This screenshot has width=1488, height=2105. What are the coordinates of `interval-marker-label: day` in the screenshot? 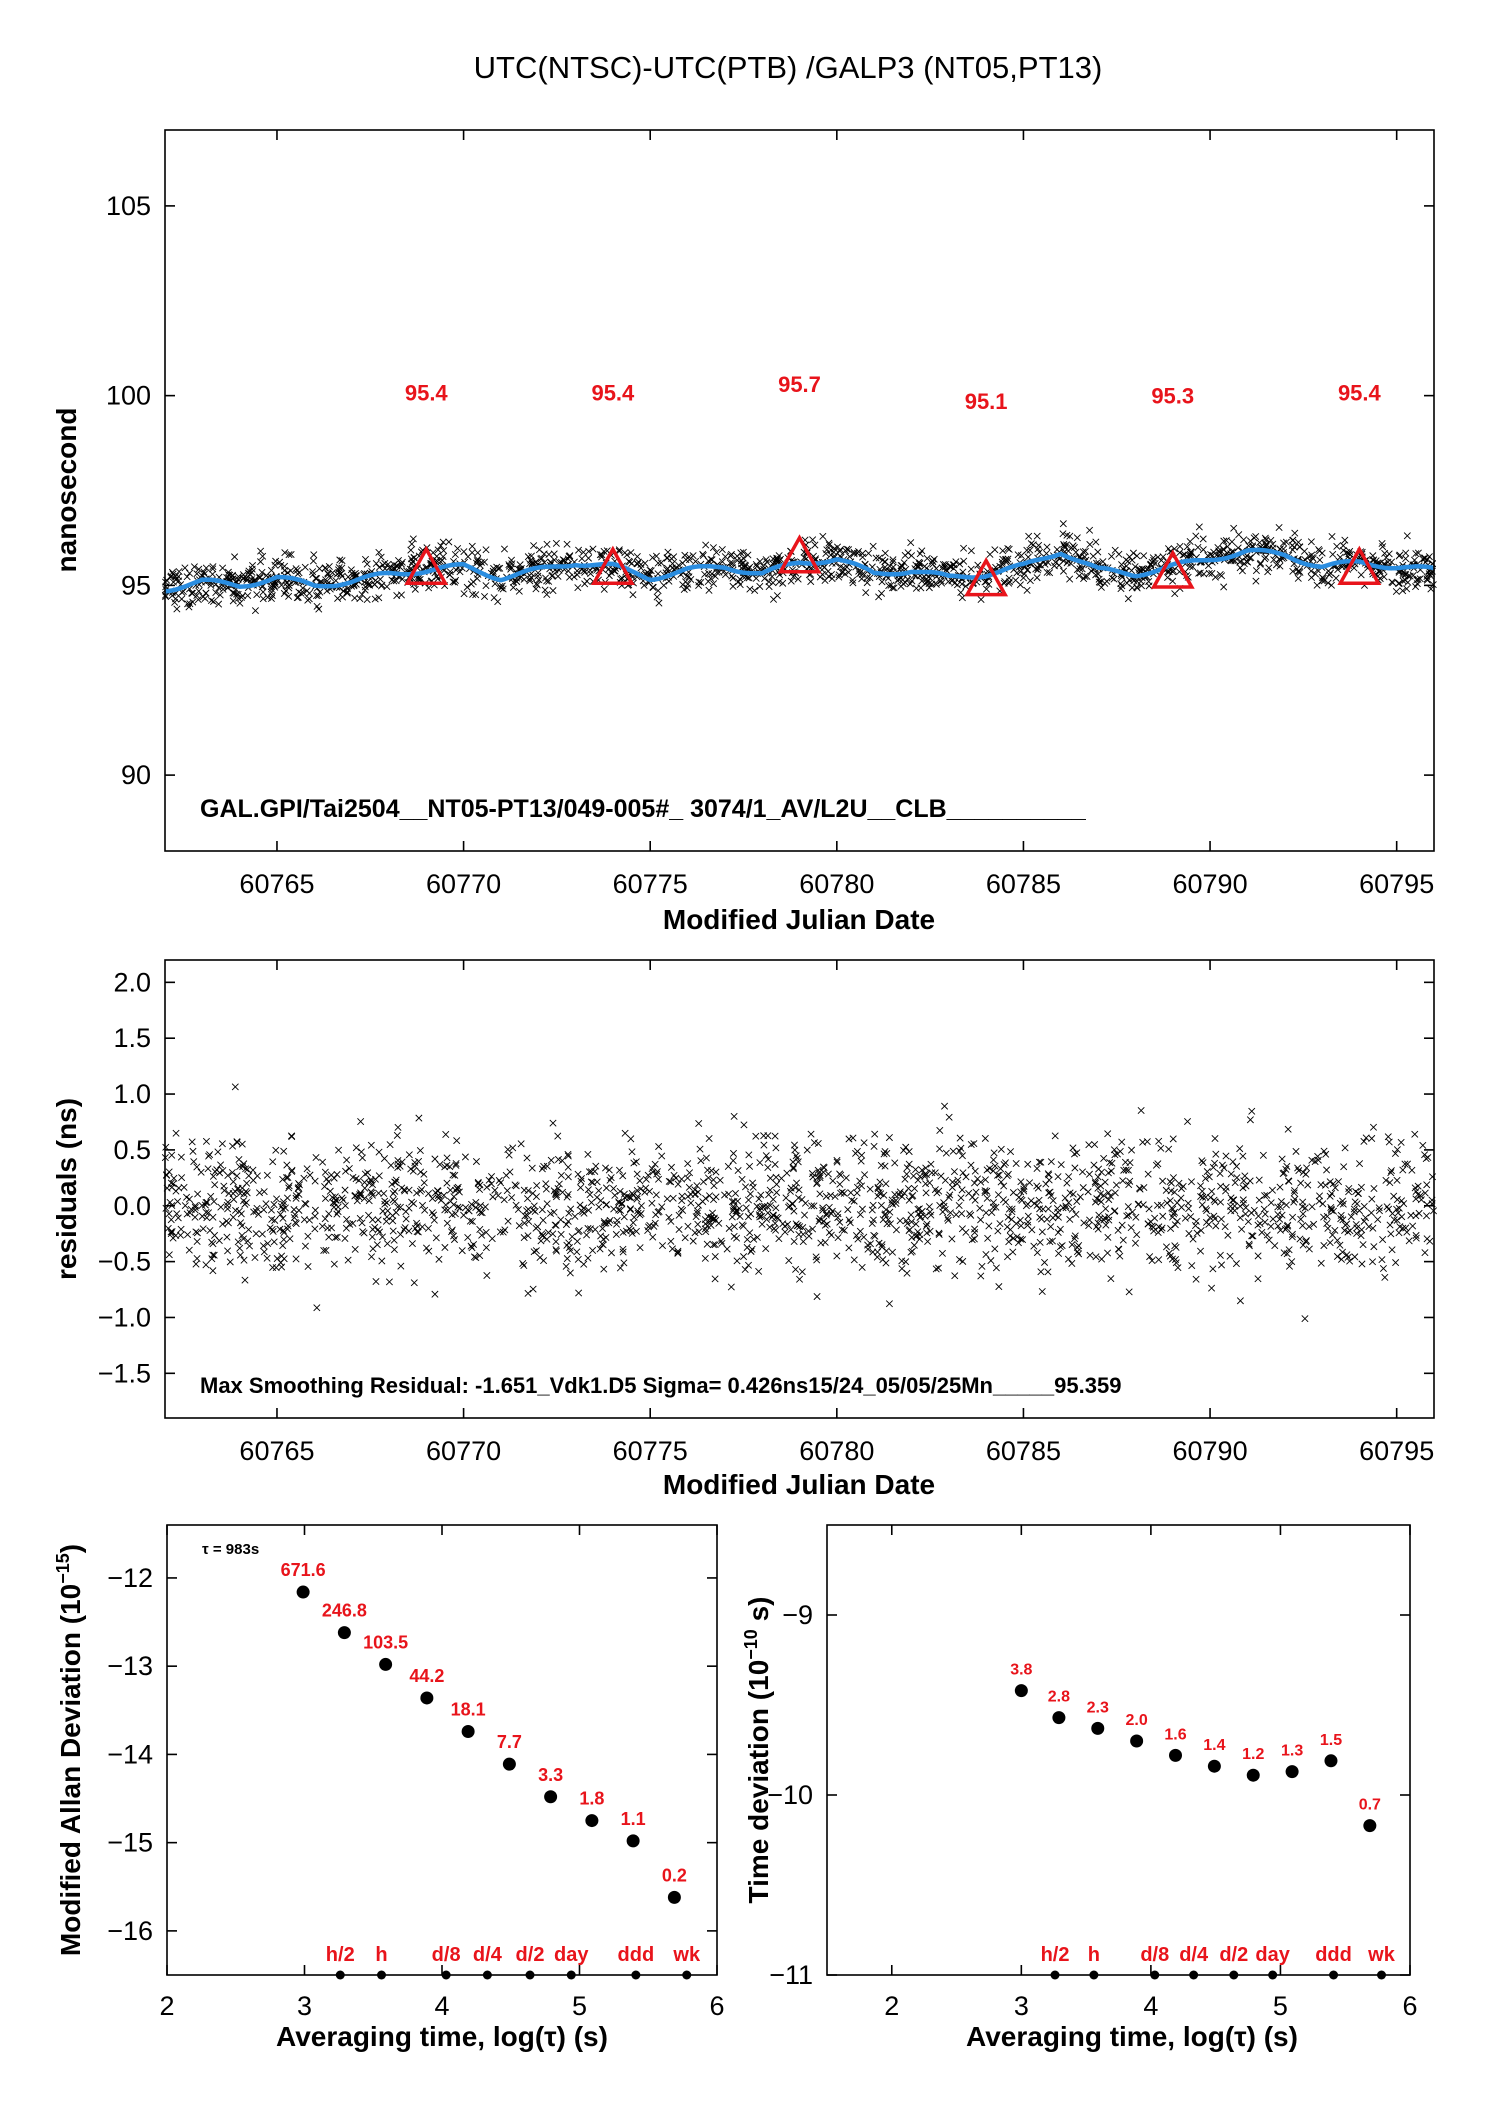 It's located at (571, 1955).